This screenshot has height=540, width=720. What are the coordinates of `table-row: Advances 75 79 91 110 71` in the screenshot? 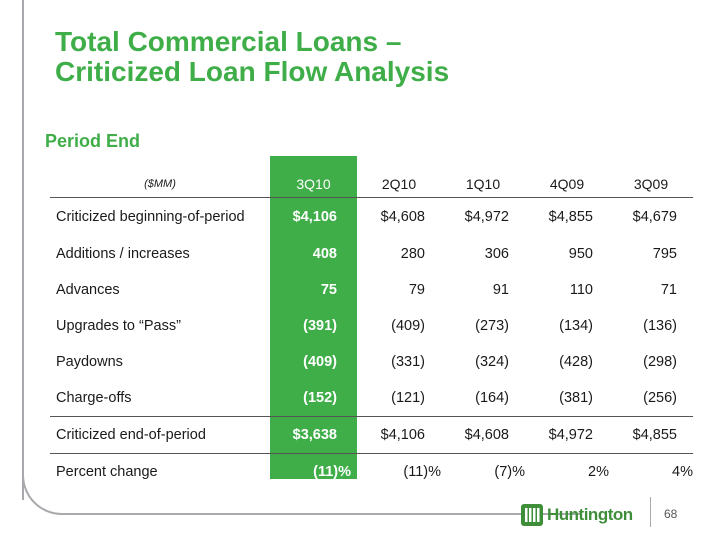 It's located at (371, 290).